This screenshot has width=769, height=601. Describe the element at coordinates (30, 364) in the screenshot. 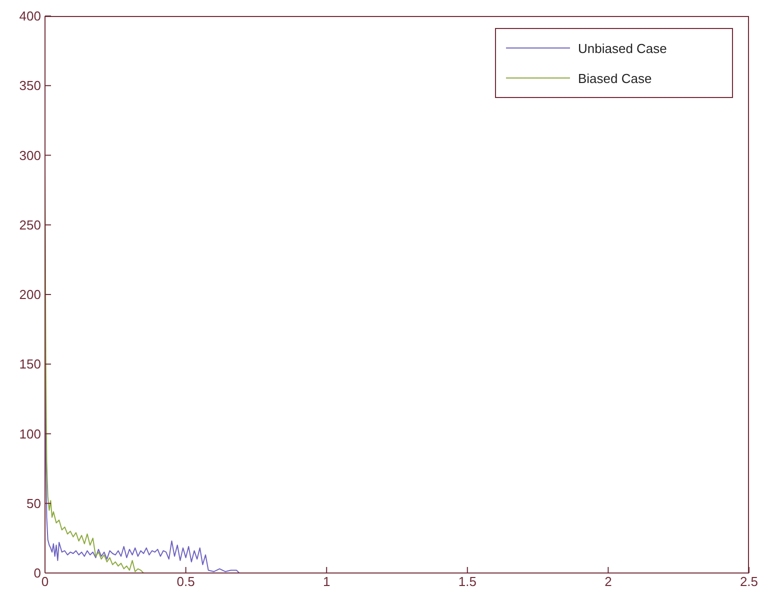

I see `y-tick-label: 150` at that location.